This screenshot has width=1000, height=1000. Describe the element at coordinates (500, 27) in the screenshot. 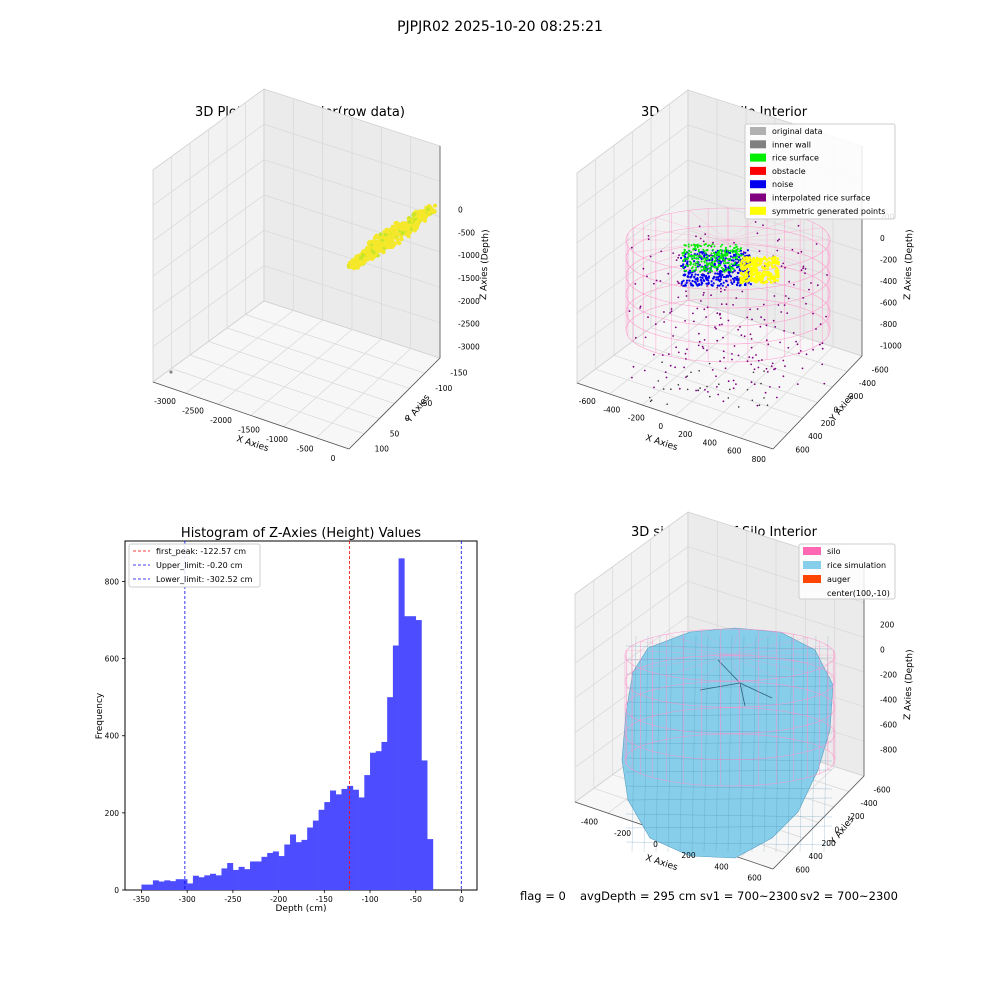

I see `figure-title: PJPJR02 2025-10-20 08:25:21` at that location.